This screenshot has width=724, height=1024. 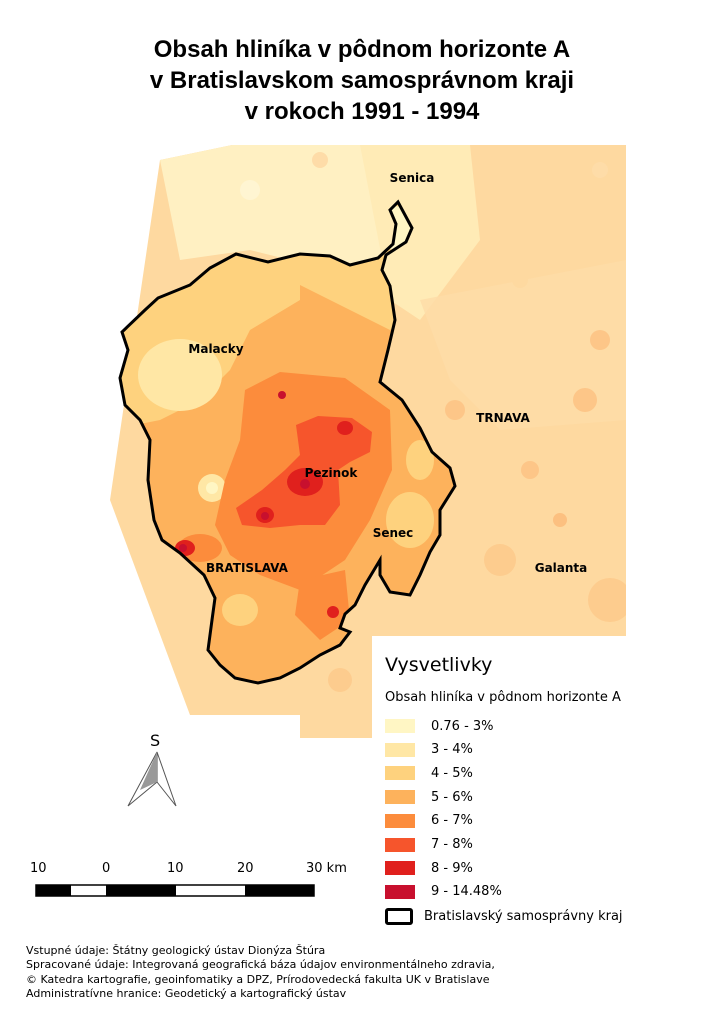 What do you see at coordinates (429, 845) in the screenshot?
I see `legend-item: 7 - 8%` at bounding box center [429, 845].